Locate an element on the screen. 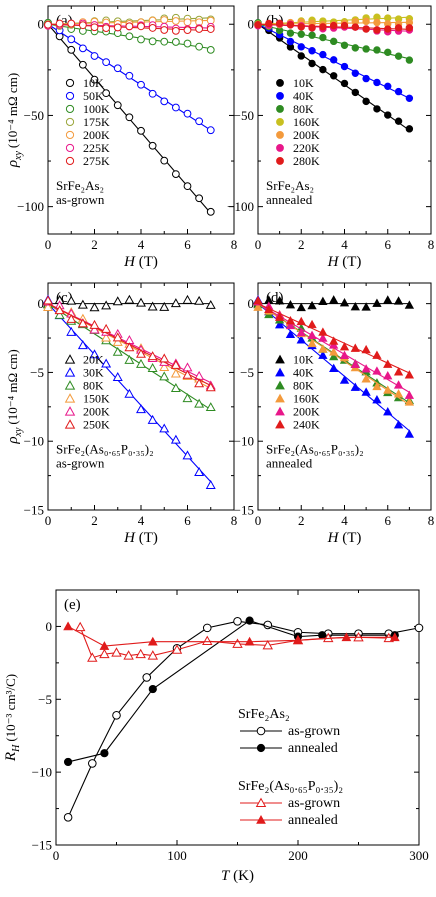 Image resolution: width=436 pixels, height=897 pixels. series-30K is located at coordinates (129, 391).